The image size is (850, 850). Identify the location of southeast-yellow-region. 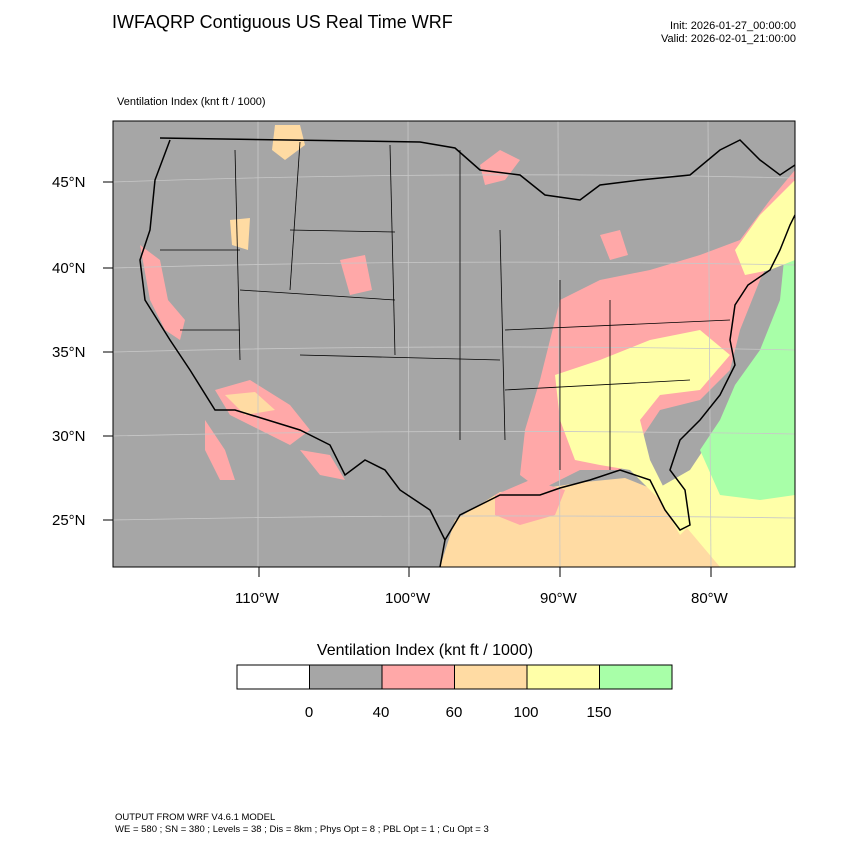
(642, 432).